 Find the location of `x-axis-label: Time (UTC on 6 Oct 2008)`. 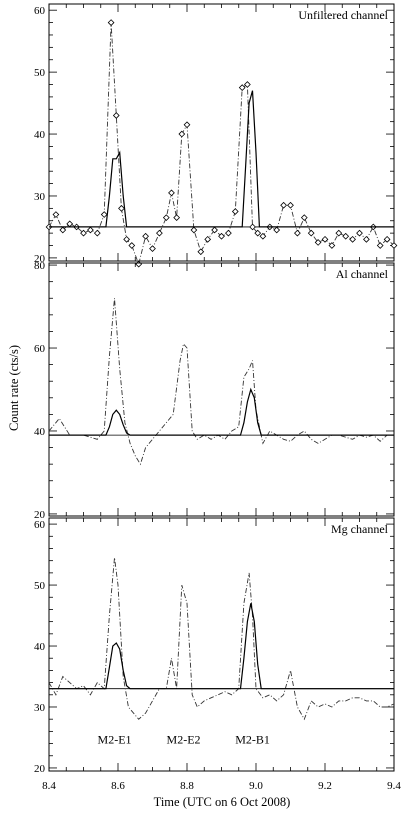

x-axis-label: Time (UTC on 6 Oct 2008) is located at coordinates (222, 802).